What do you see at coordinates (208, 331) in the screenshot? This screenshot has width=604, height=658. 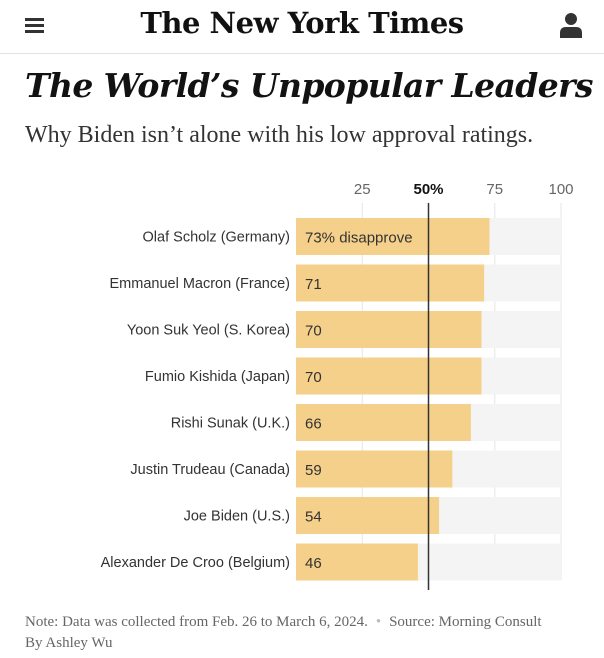 I see `leader-label: Yoon Suk Yeol (S. Korea)` at bounding box center [208, 331].